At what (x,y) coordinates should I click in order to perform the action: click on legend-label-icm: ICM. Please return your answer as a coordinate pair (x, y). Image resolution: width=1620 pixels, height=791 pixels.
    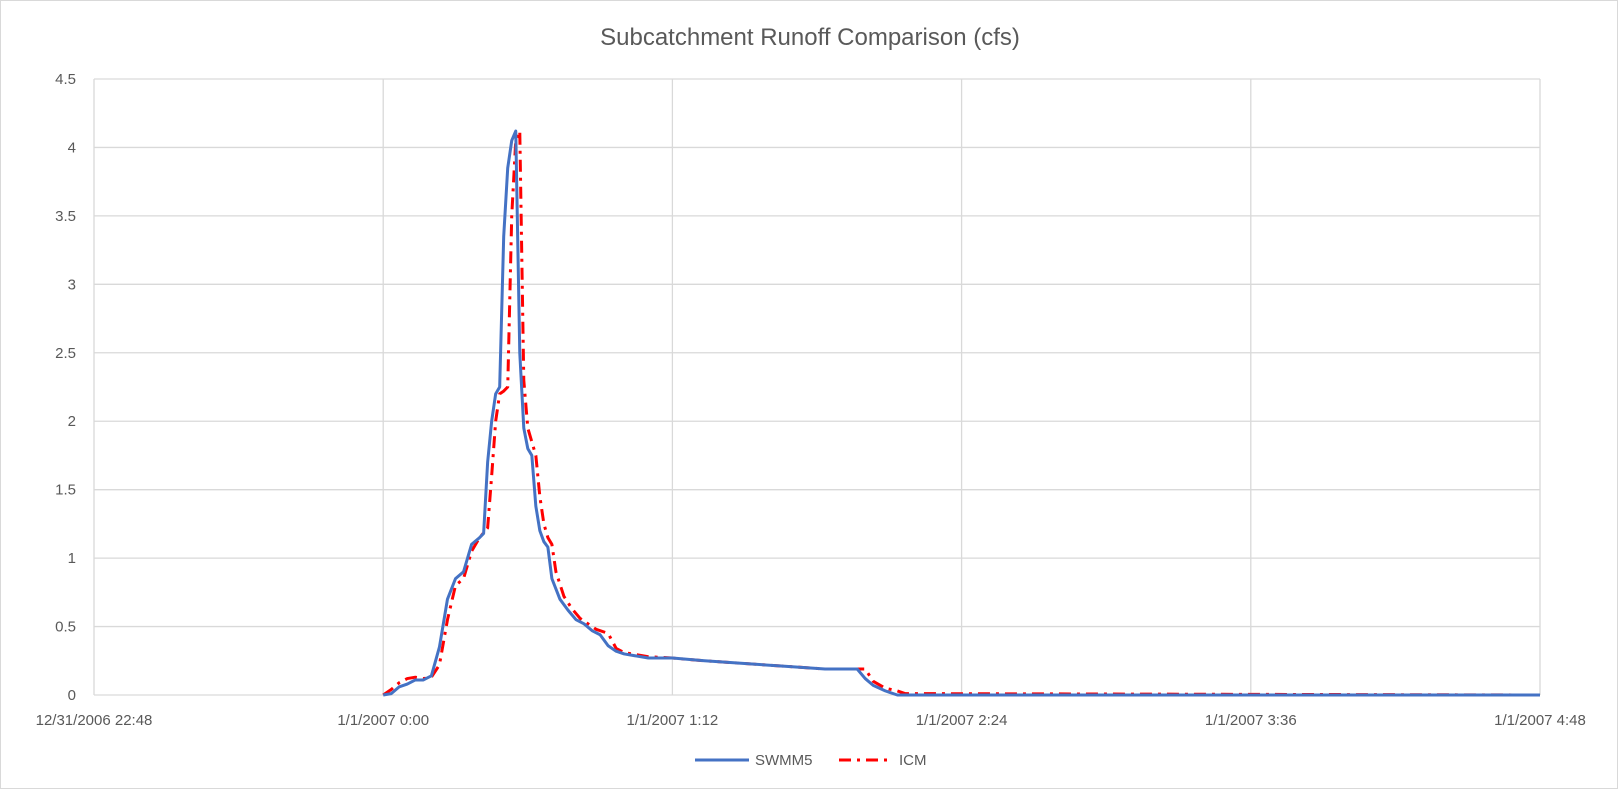
    Looking at the image, I should click on (913, 760).